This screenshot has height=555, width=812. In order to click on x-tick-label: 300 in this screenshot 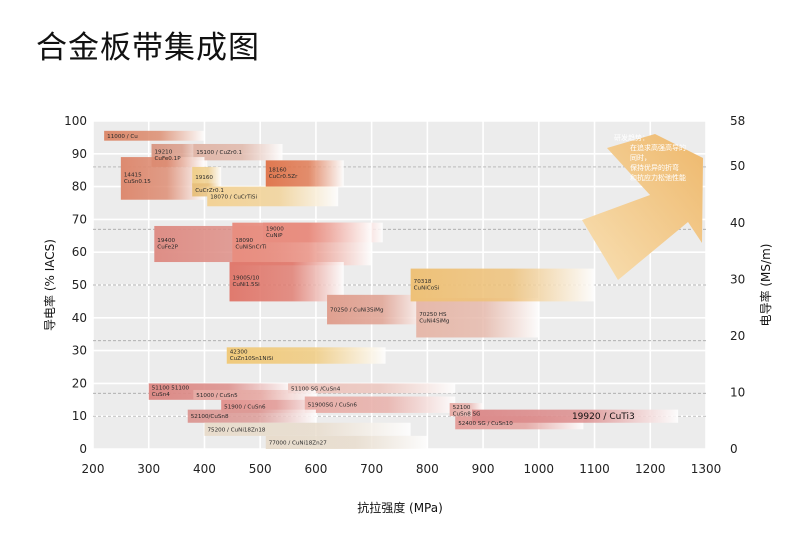, I will do `click(148, 469)`.